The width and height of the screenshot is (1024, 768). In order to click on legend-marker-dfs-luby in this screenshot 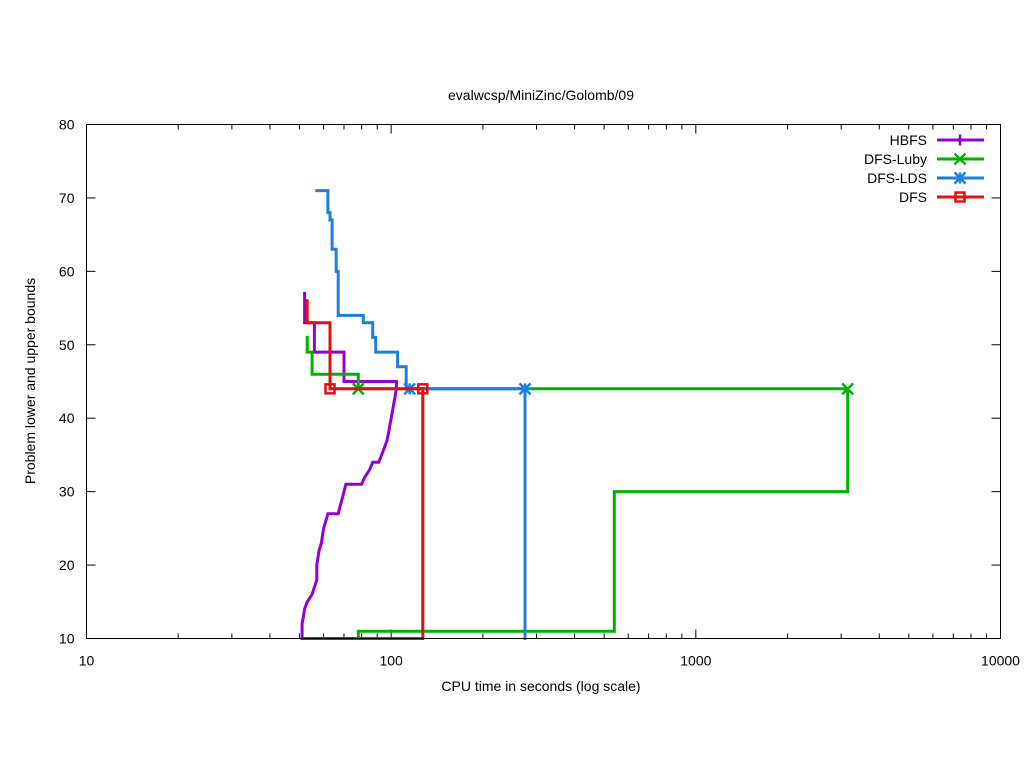, I will do `click(960, 159)`.